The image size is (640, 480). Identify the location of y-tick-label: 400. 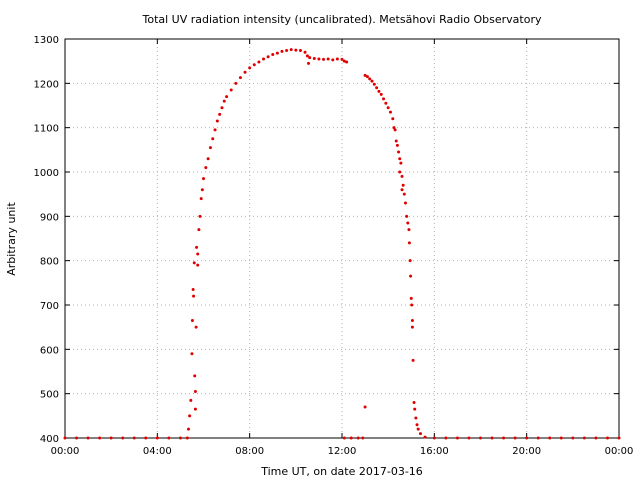
(49, 439).